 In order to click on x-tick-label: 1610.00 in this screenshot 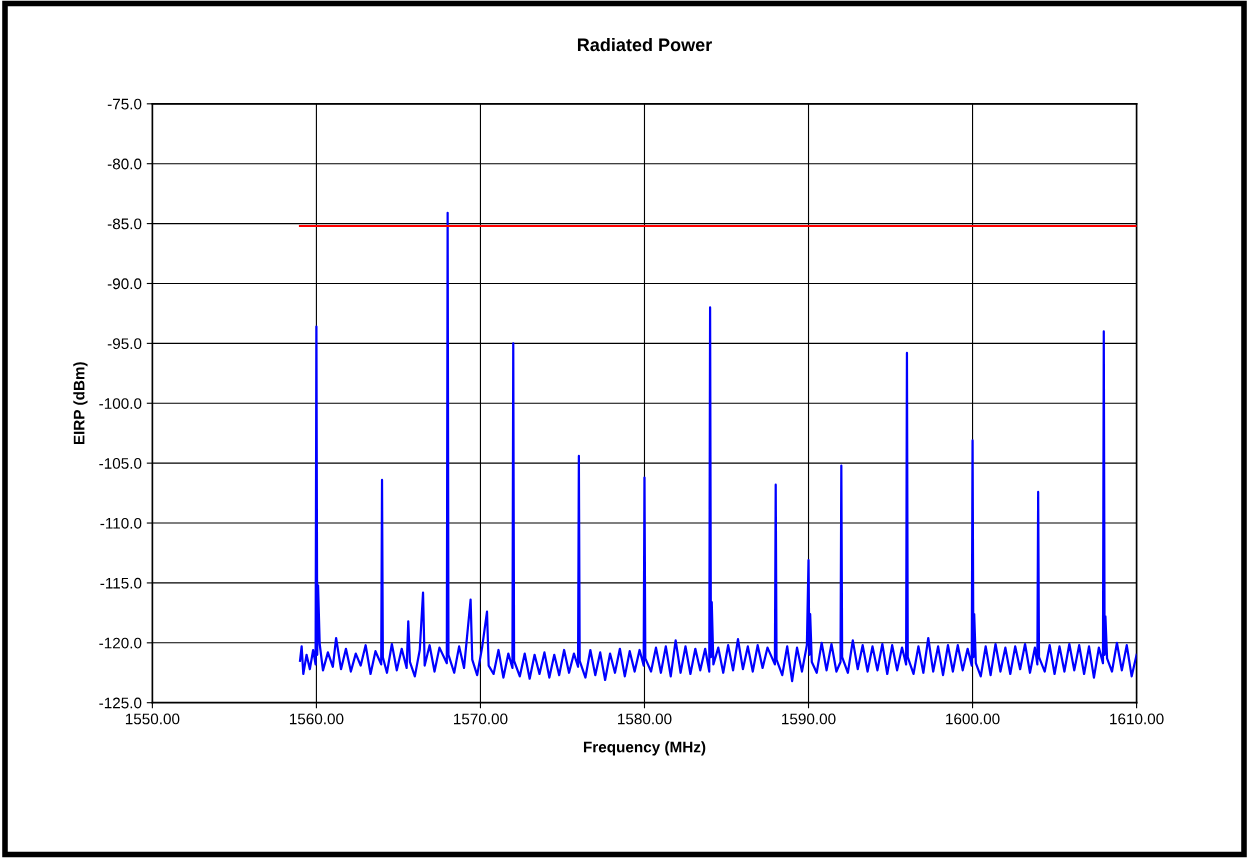, I will do `click(1137, 719)`.